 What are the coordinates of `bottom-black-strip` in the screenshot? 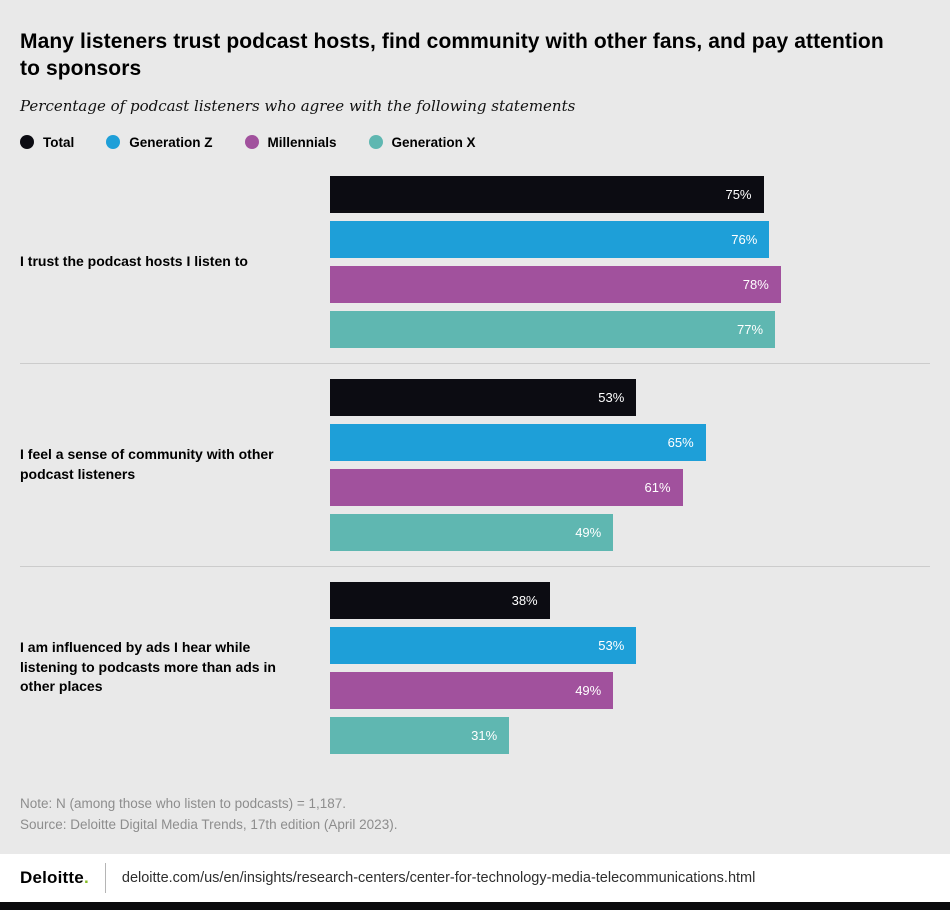 It's located at (475, 906).